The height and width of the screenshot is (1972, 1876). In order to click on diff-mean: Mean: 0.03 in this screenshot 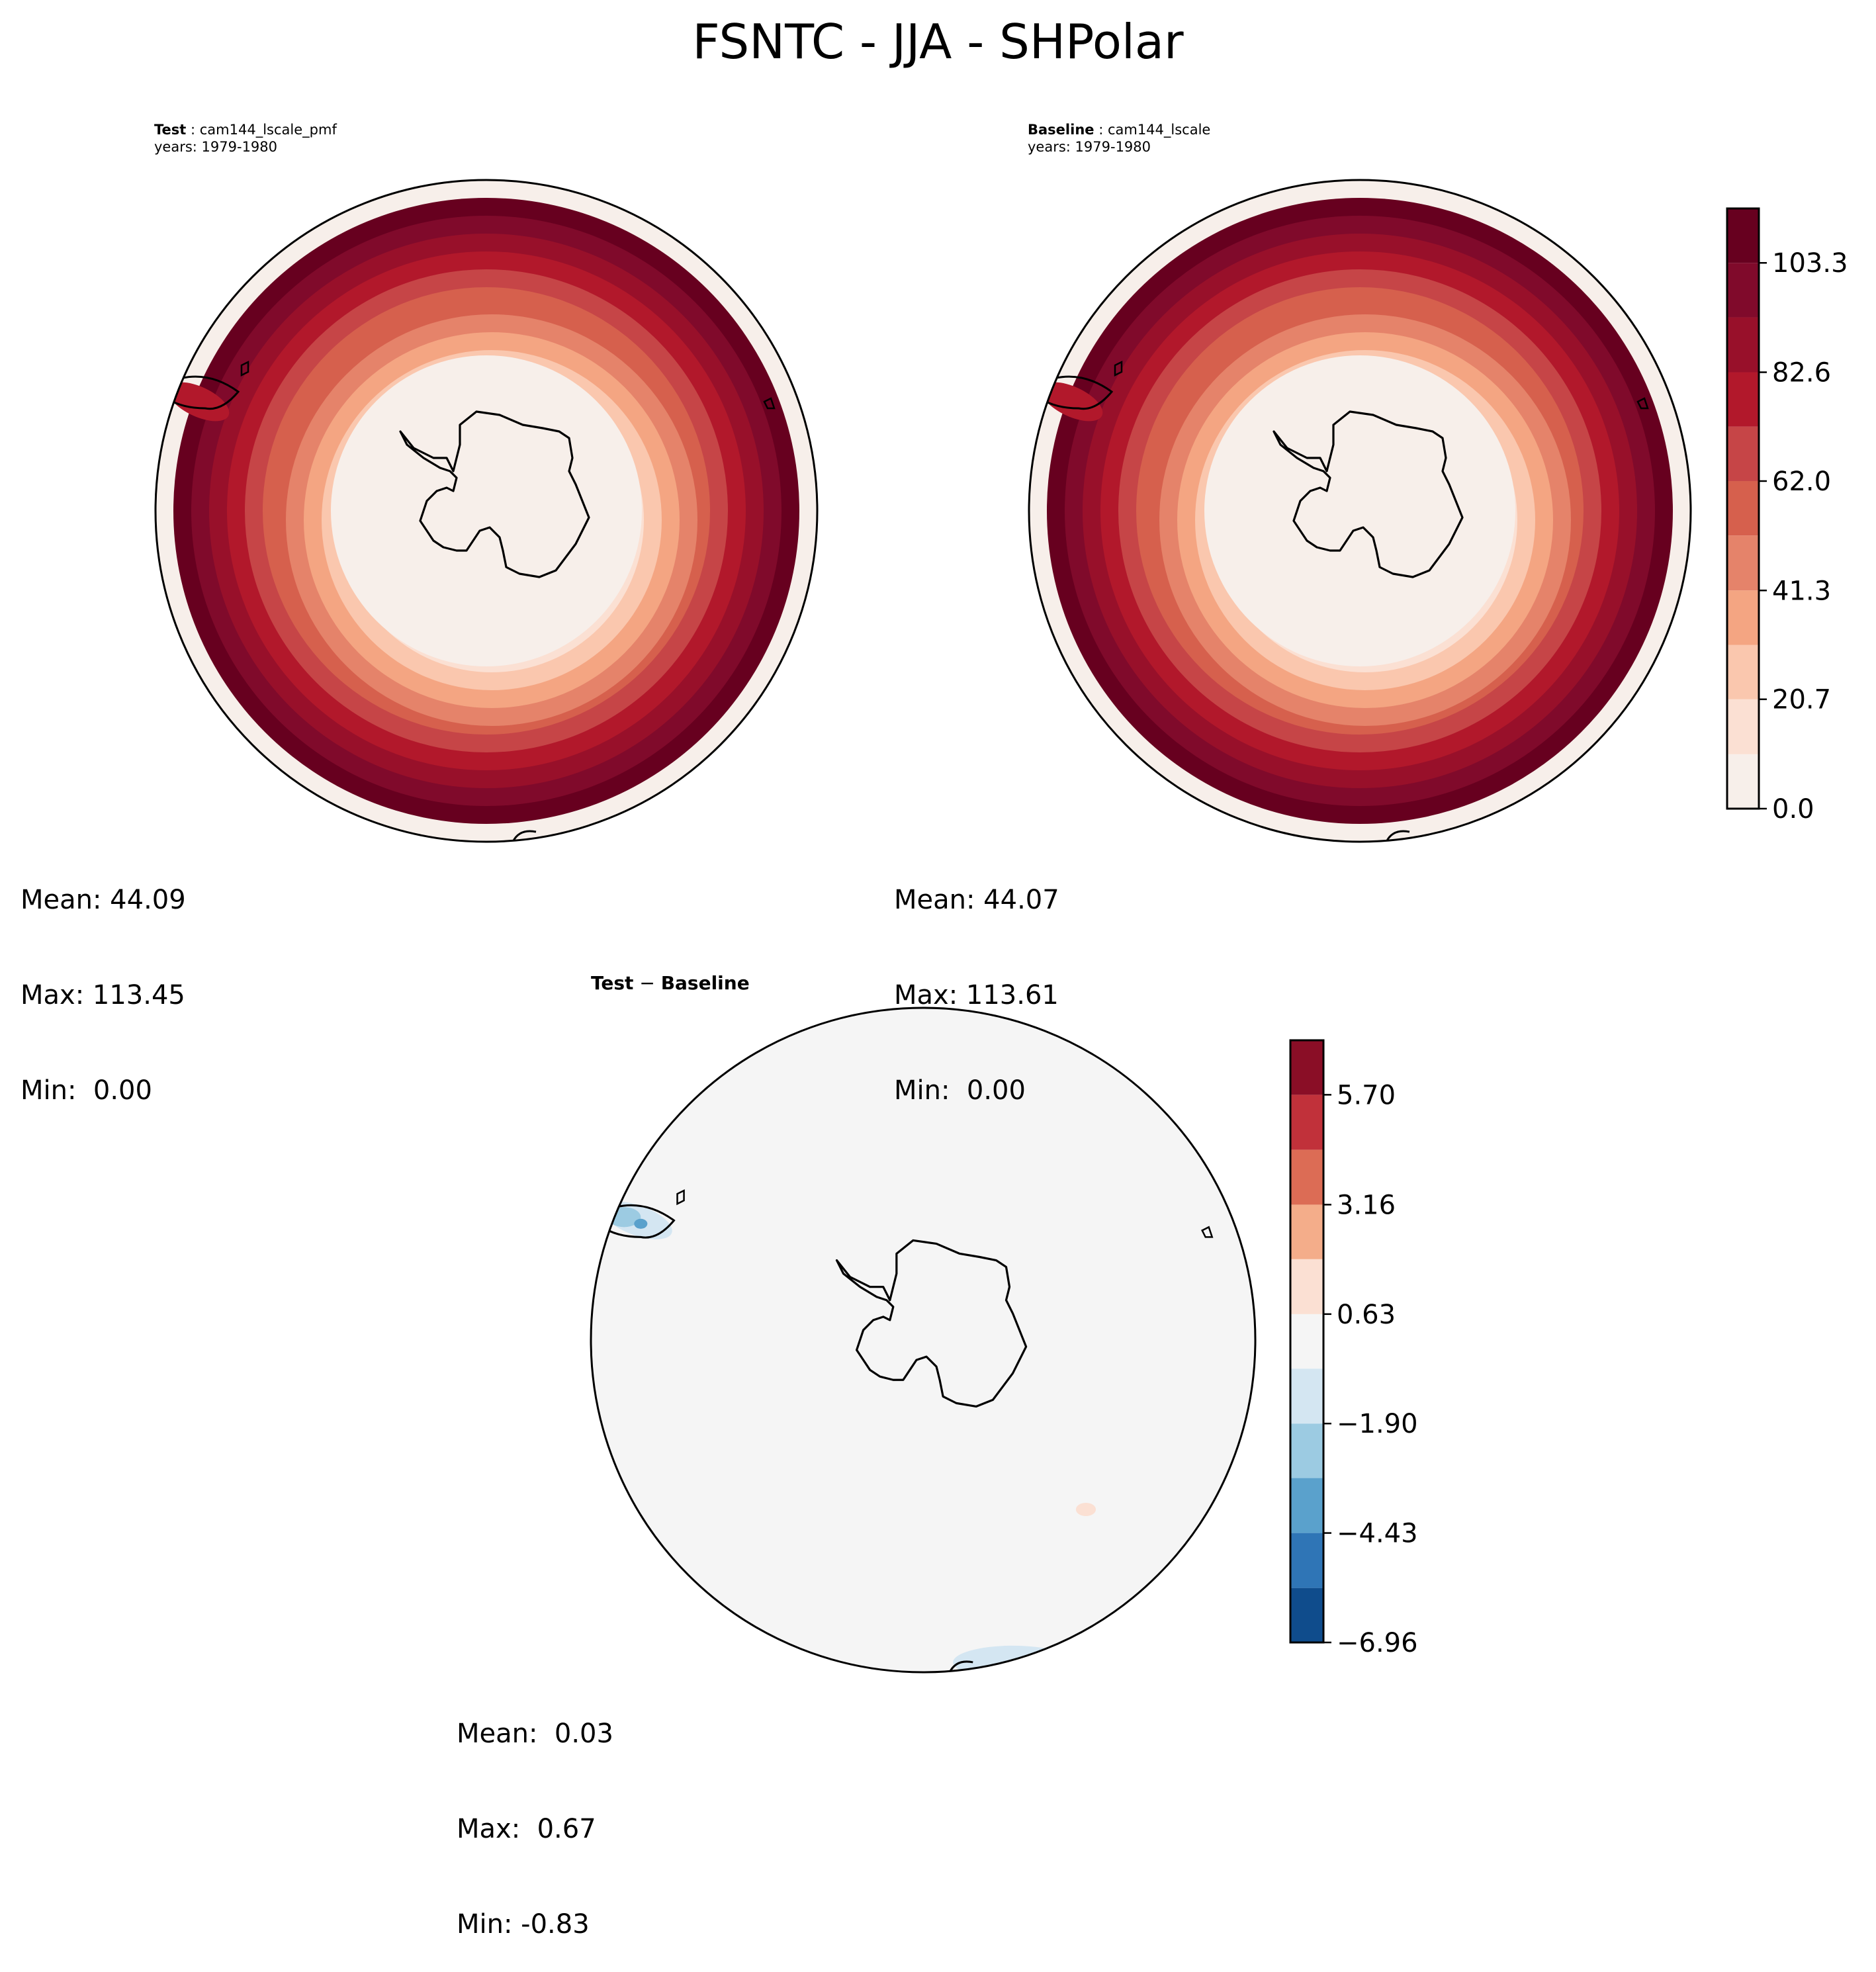, I will do `click(535, 1734)`.